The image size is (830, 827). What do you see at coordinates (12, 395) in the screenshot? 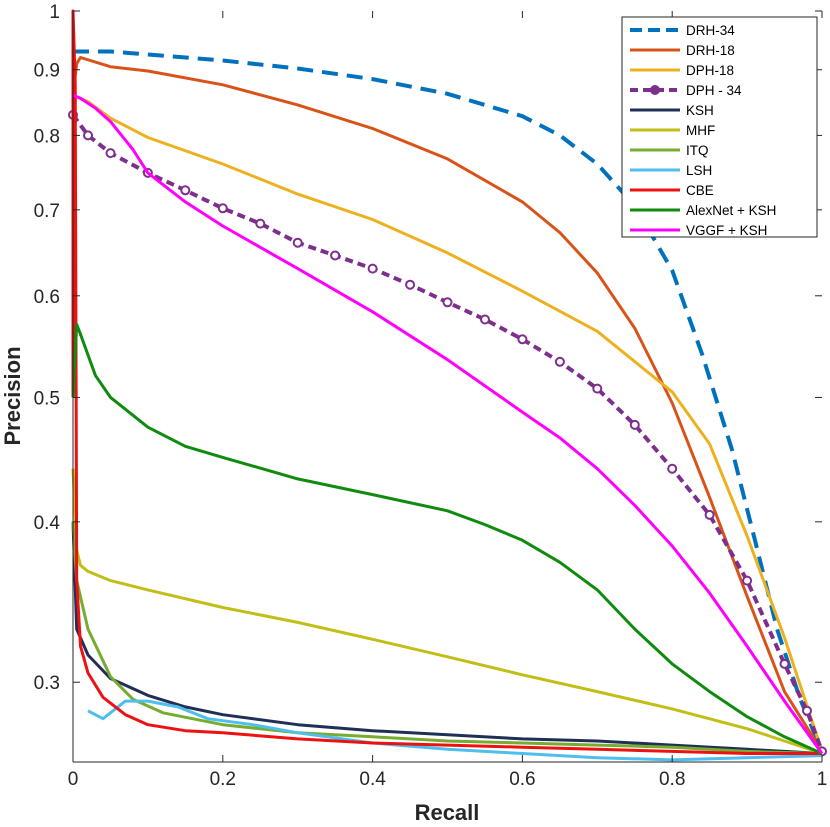
I see `y-axis-title: Precision` at bounding box center [12, 395].